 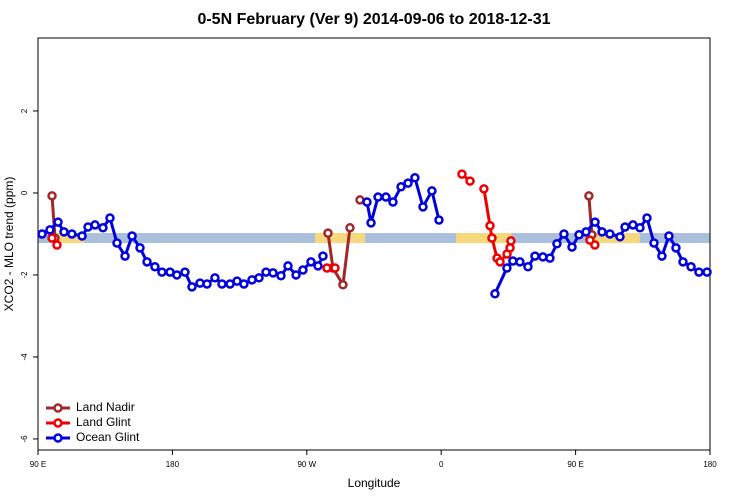 I want to click on x-axis-label: Longitude, so click(x=374, y=483).